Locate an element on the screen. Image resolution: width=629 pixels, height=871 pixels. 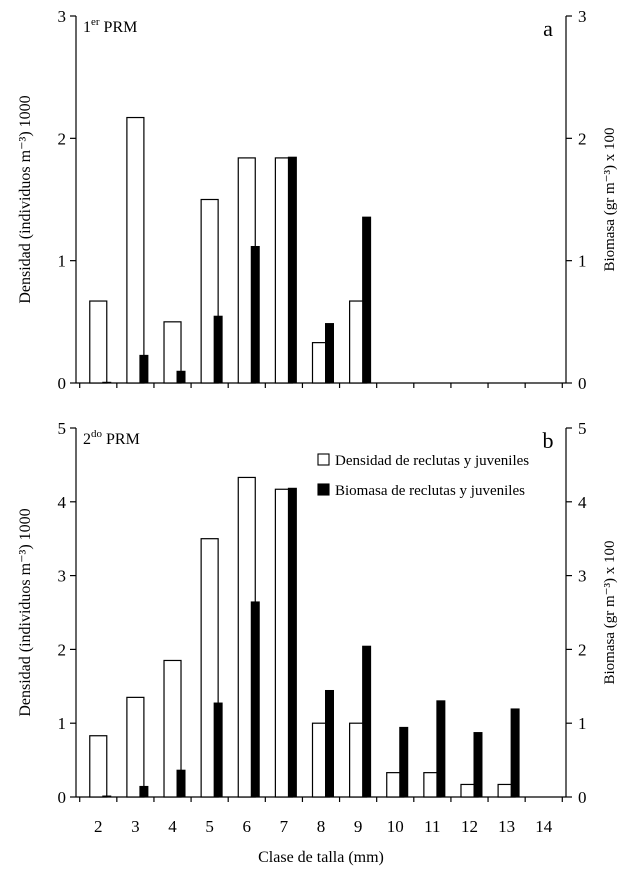
x-tick-label: 9 is located at coordinates (358, 826).